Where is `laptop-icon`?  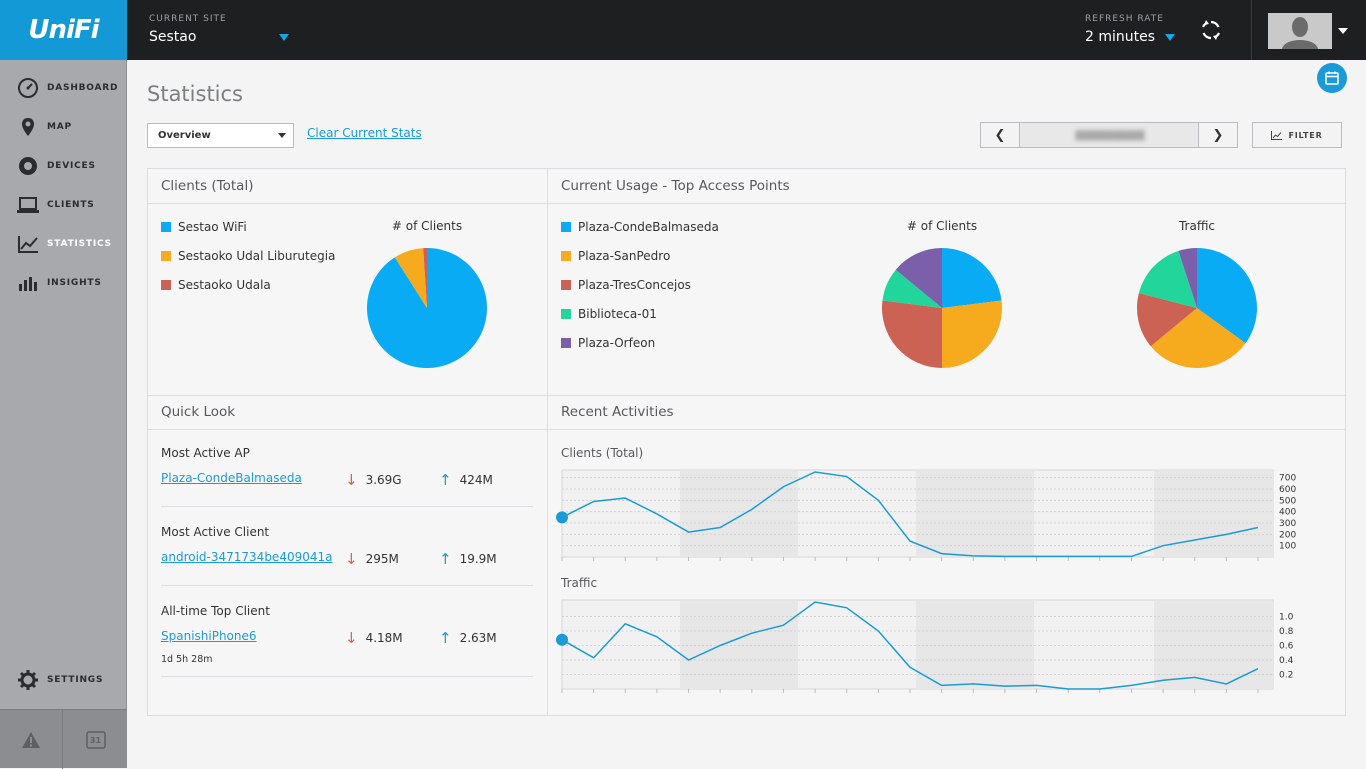
laptop-icon is located at coordinates (28, 205).